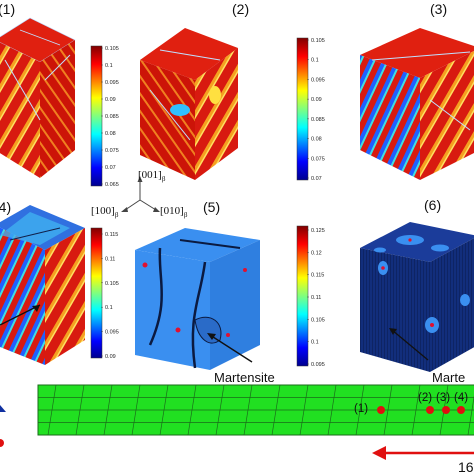  What do you see at coordinates (240, 9) in the screenshot?
I see `panel-label-2: (2)` at bounding box center [240, 9].